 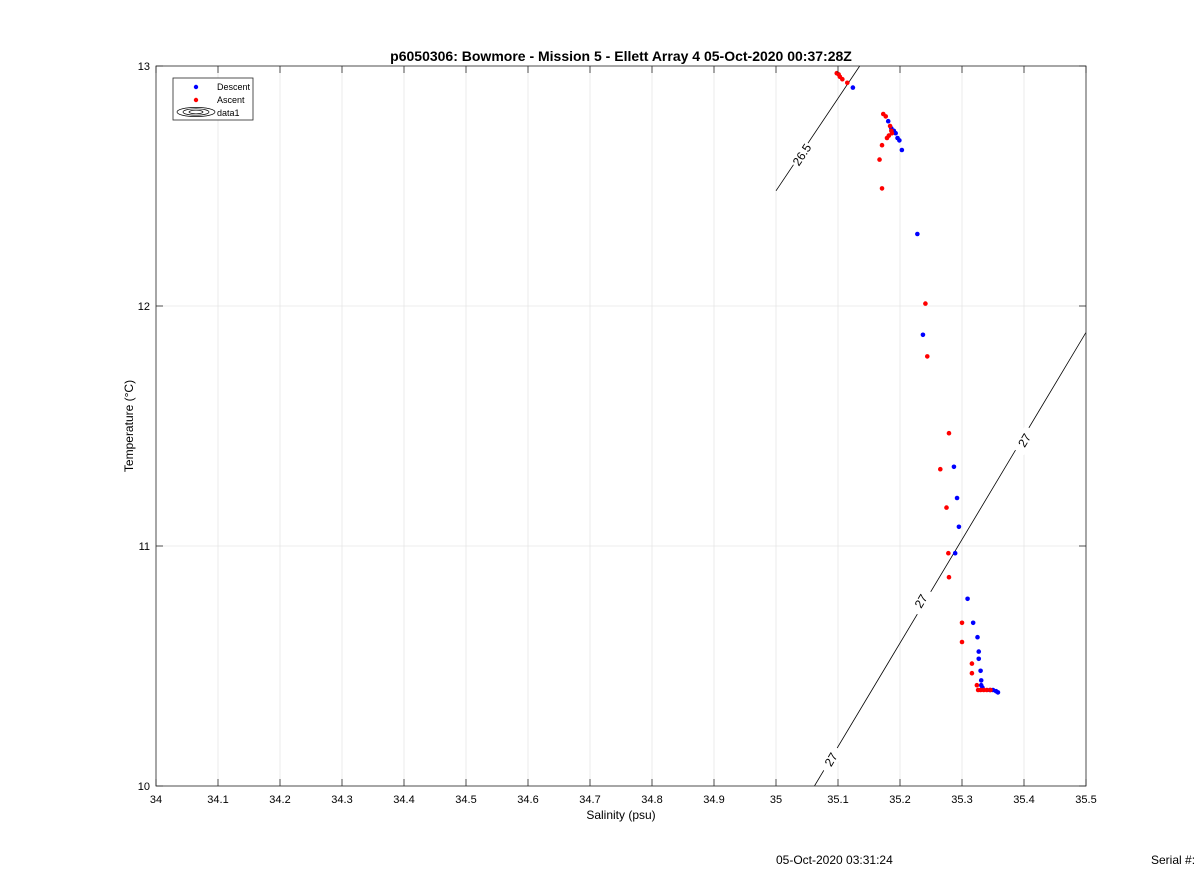 What do you see at coordinates (234, 87) in the screenshot?
I see `legend-descent-label: Descent` at bounding box center [234, 87].